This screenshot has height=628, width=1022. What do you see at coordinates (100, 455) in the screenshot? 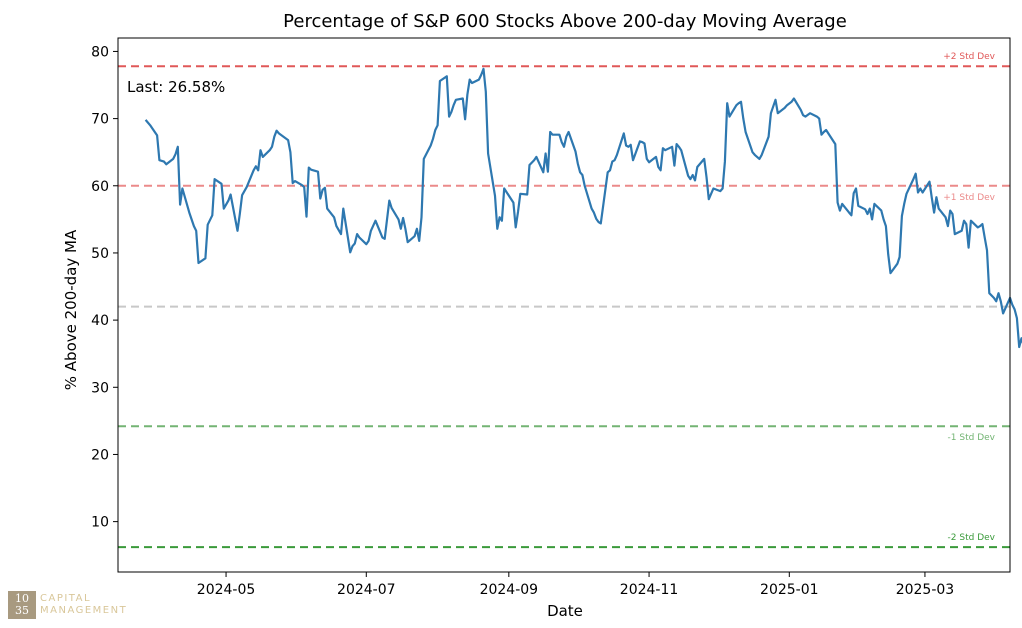
I see `y-tick-label: 20` at bounding box center [100, 455].